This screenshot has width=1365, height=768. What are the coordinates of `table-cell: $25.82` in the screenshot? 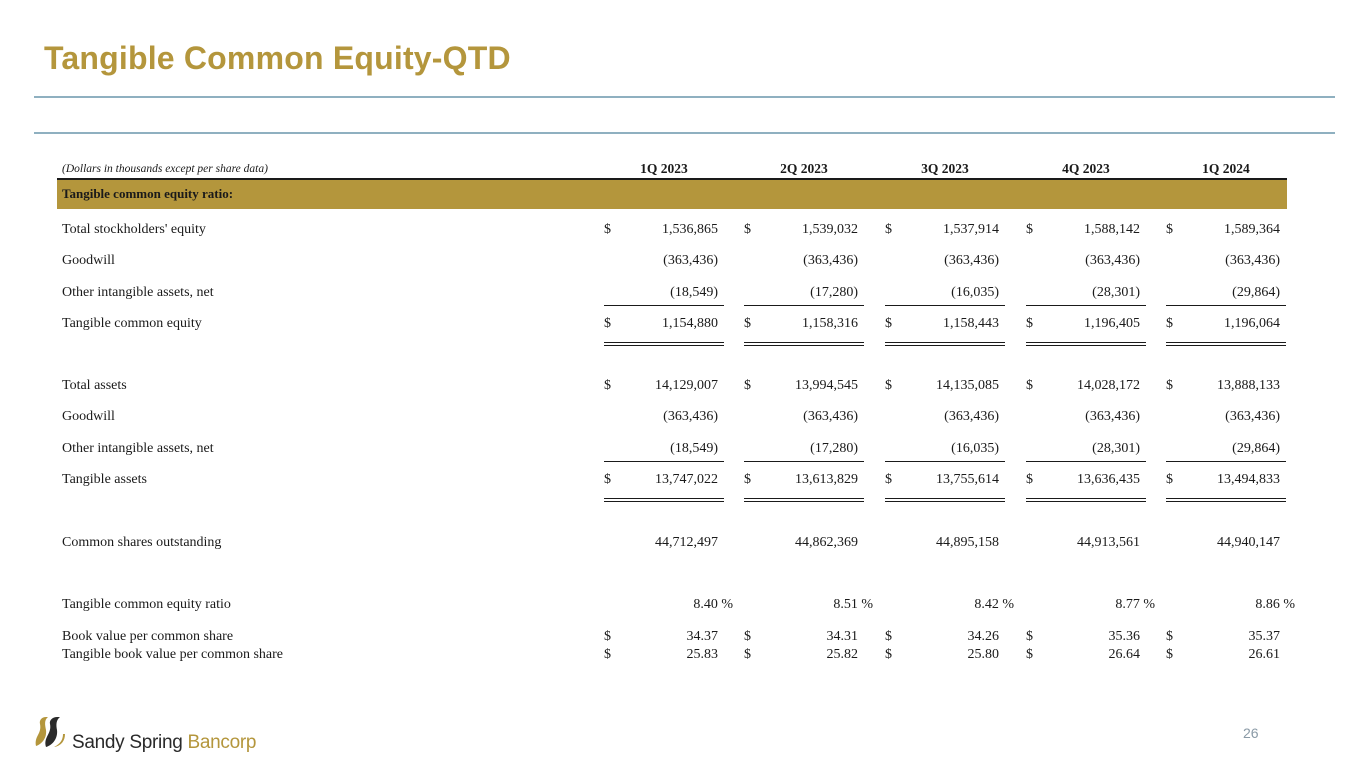 It's located at (804, 655).